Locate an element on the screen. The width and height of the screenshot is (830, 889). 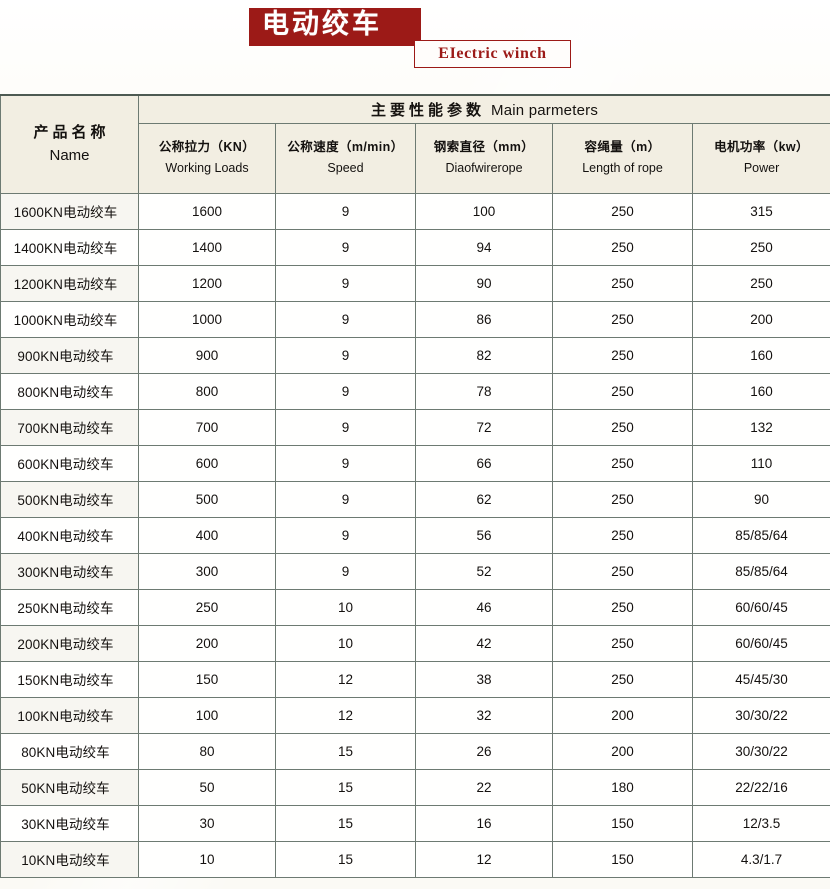
column-header-speed-cn: 公称速度（m/min） is located at coordinates (345, 146).